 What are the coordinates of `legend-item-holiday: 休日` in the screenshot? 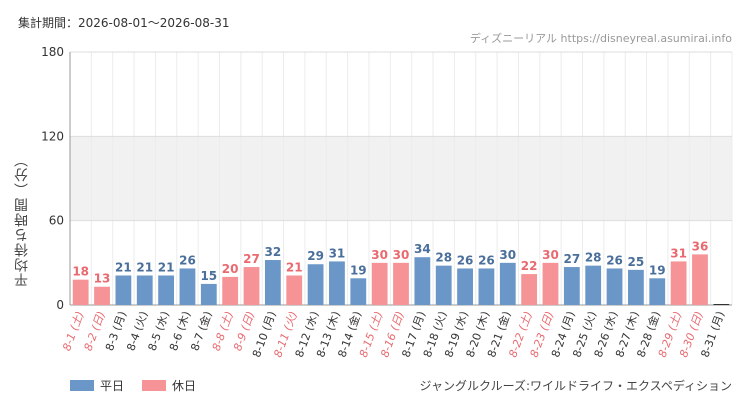 It's located at (169, 385).